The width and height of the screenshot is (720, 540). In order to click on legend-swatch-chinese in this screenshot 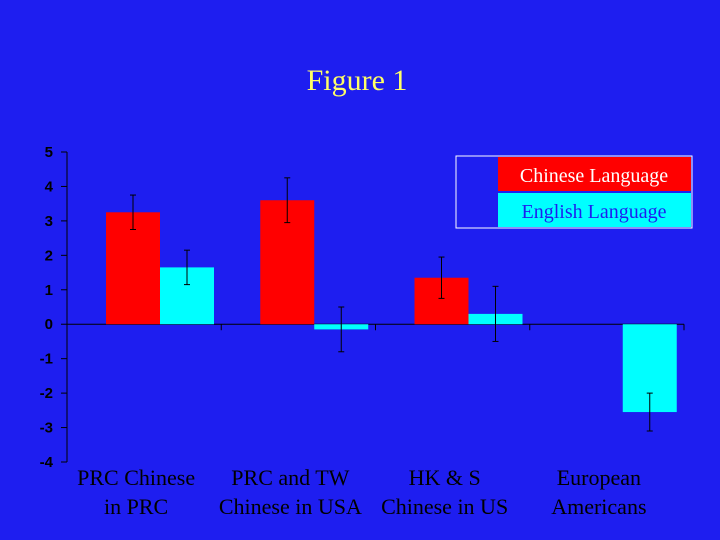, I will do `click(594, 174)`.